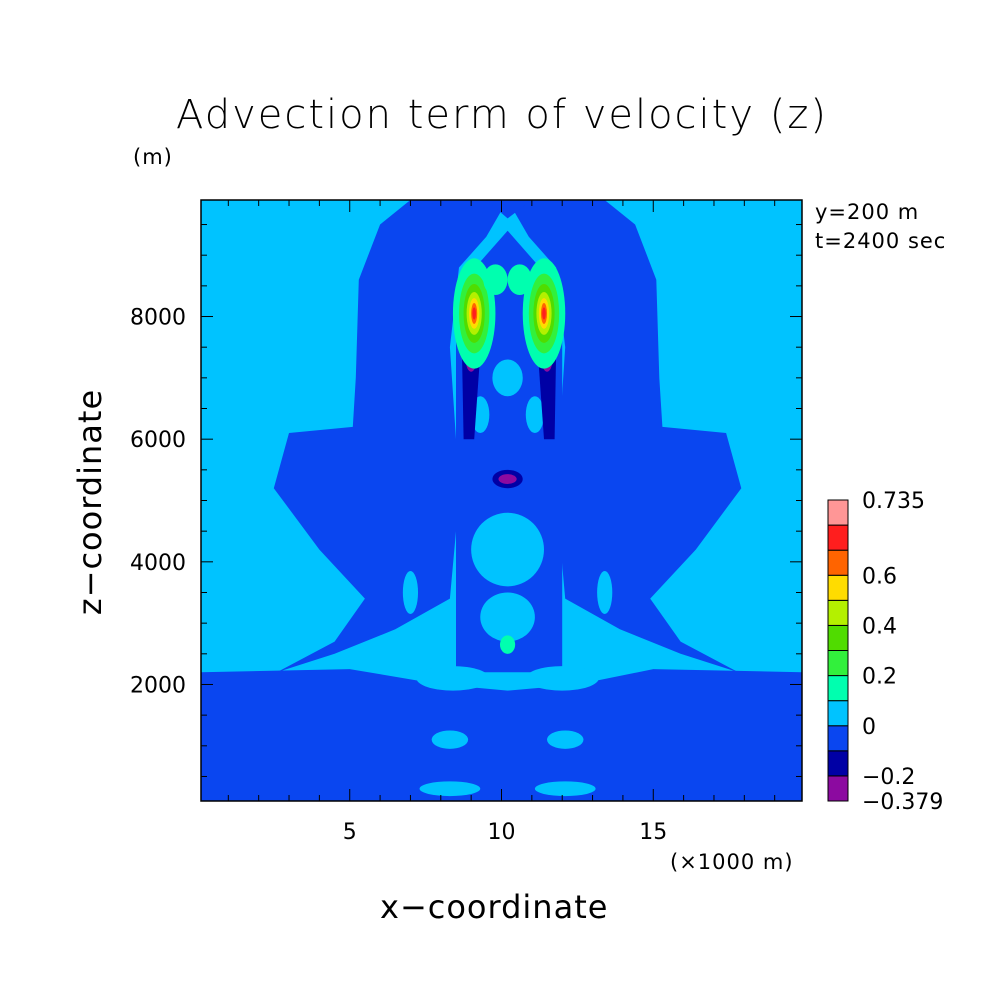 This screenshot has height=1004, width=1004. I want to click on colorbar-label: 0, so click(869, 727).